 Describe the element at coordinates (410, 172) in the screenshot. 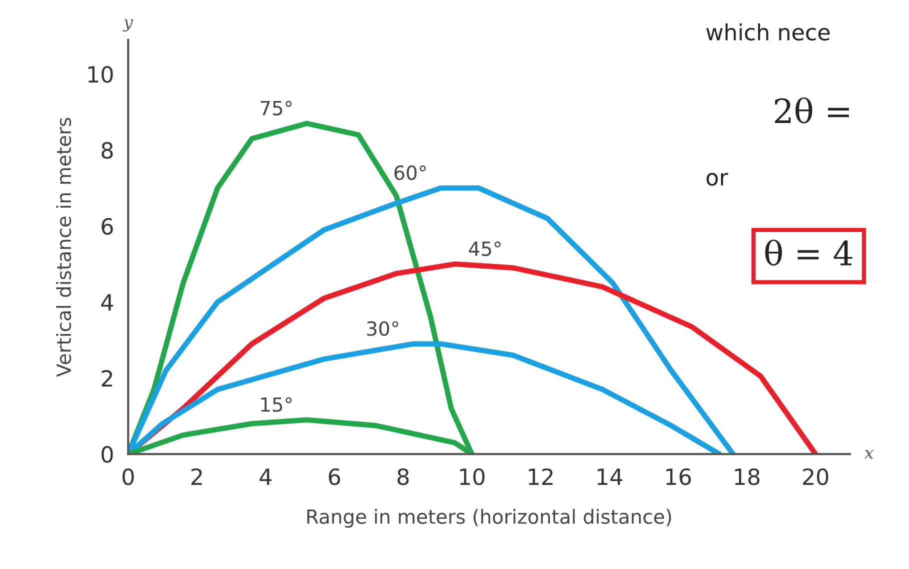

I see `series-label: 60°` at that location.